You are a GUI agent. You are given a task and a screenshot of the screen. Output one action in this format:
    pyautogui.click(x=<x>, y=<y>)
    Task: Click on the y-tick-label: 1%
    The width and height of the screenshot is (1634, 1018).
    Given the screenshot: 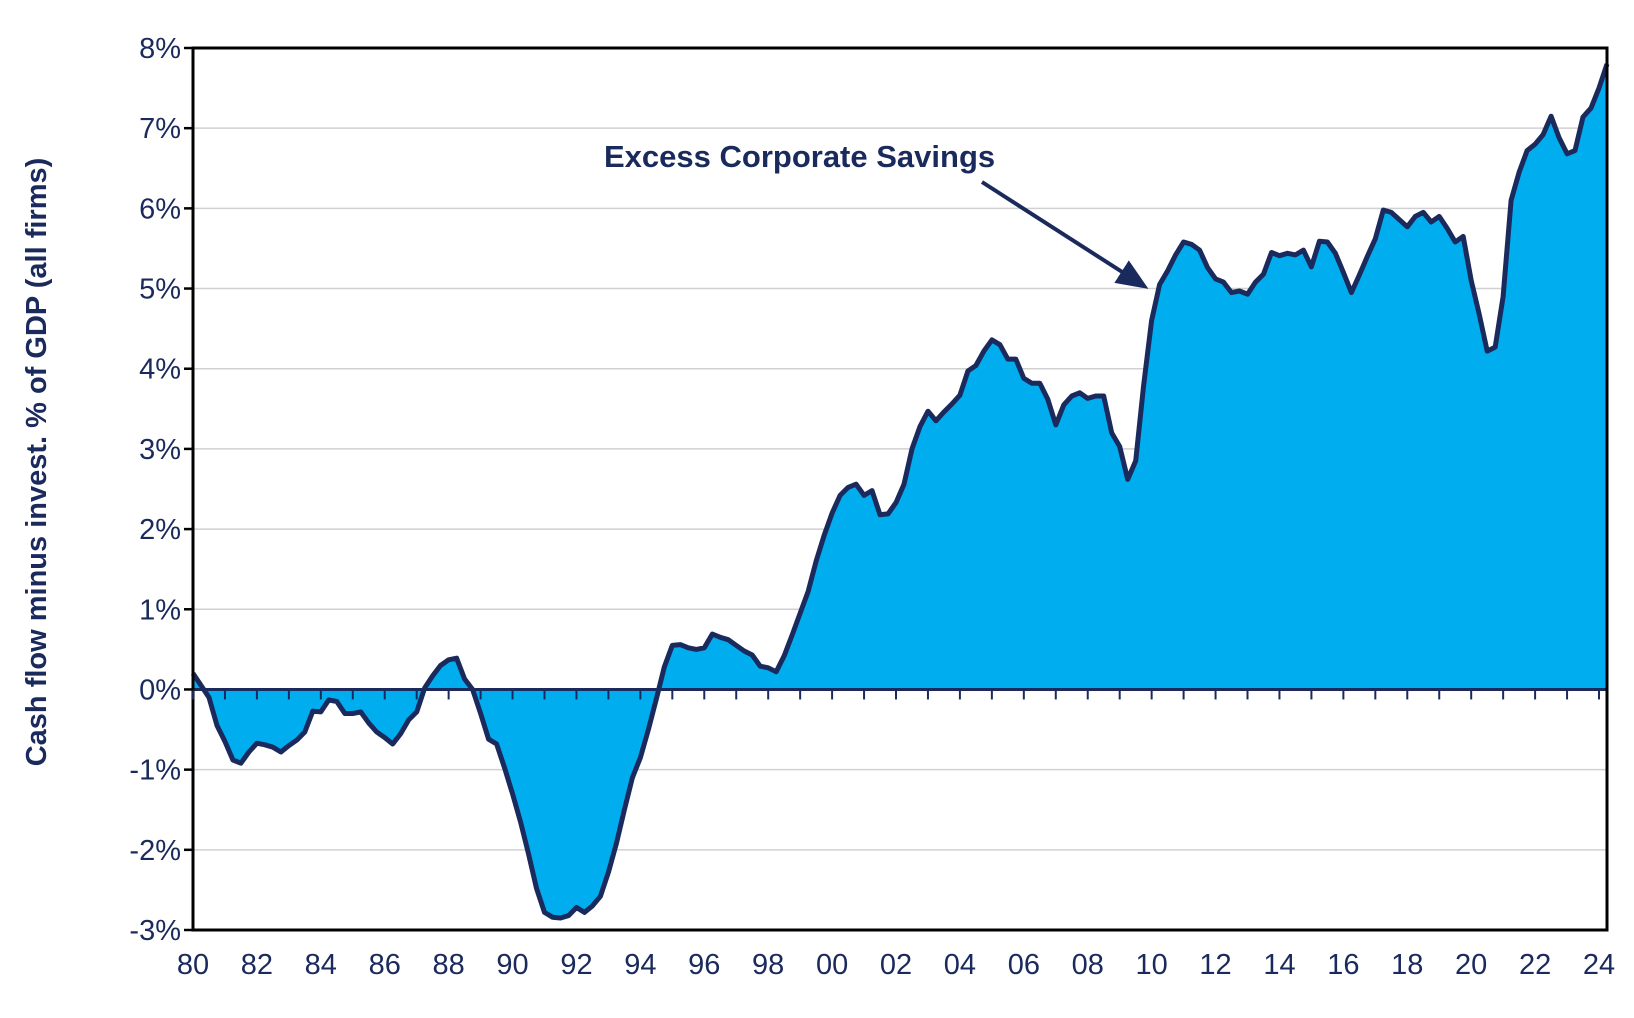 What is the action you would take?
    pyautogui.click(x=160, y=610)
    